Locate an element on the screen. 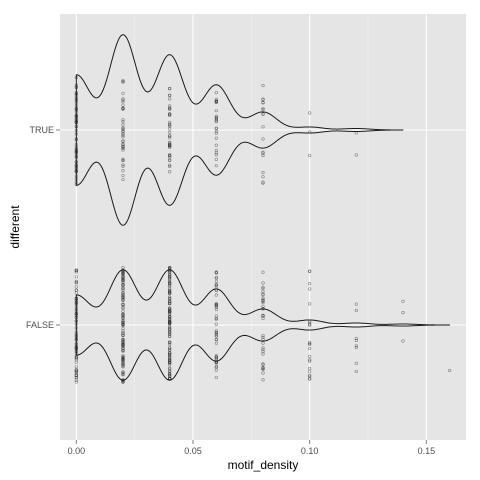  y-tick-label: TRUE is located at coordinates (42, 130).